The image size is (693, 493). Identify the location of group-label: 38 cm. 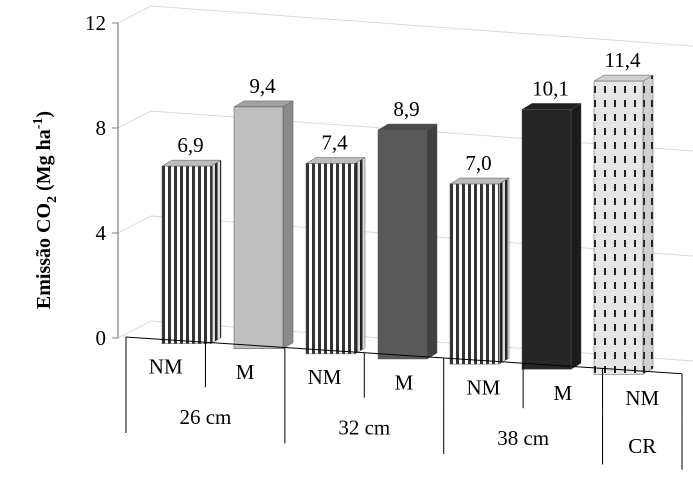
(523, 438).